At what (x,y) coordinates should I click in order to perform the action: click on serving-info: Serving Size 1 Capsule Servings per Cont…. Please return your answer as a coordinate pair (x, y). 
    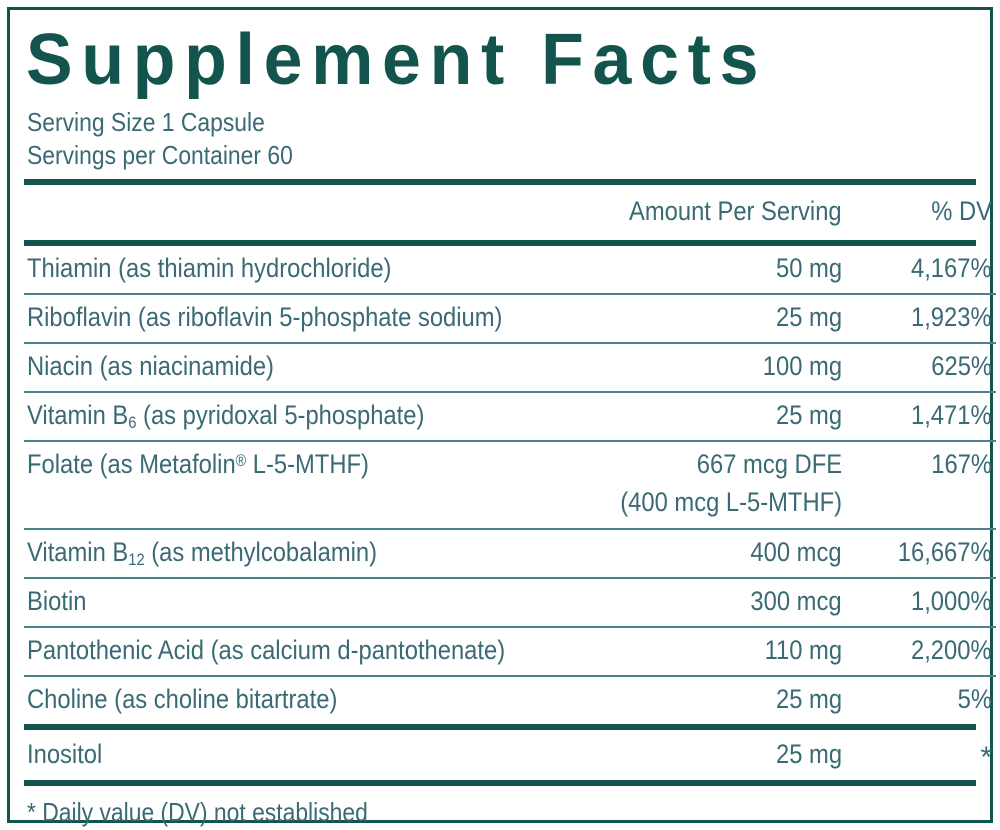
    Looking at the image, I should click on (501, 138).